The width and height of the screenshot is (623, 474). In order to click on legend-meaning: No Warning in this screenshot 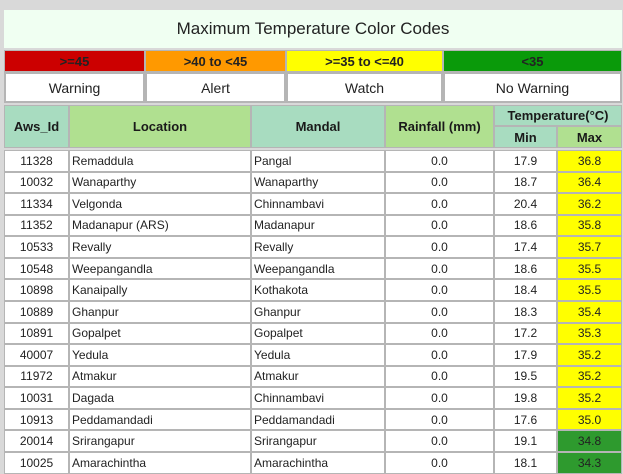, I will do `click(532, 87)`.